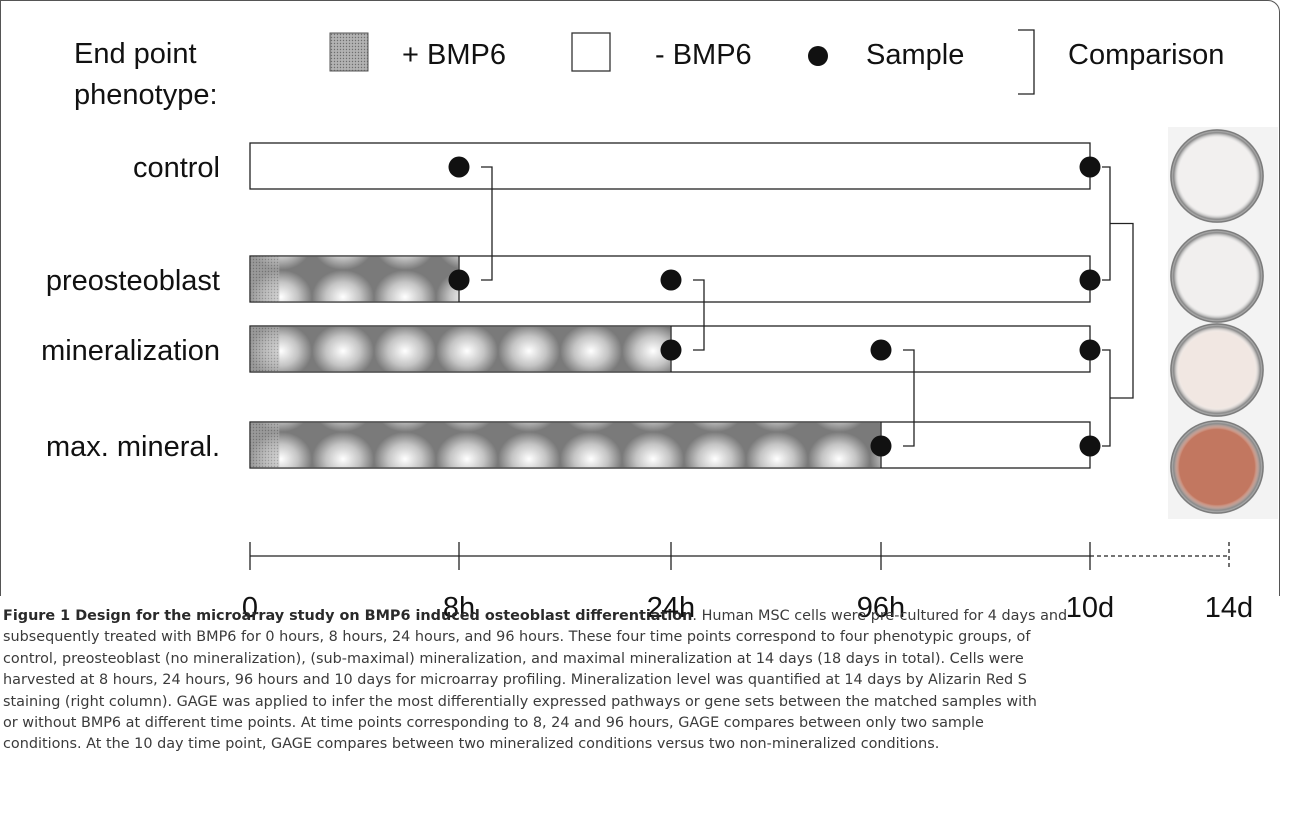 The height and width of the screenshot is (818, 1293). Describe the element at coordinates (747, 583) in the screenshot. I see `time-axis: 0 8h 24h 96h 10d 14d` at that location.